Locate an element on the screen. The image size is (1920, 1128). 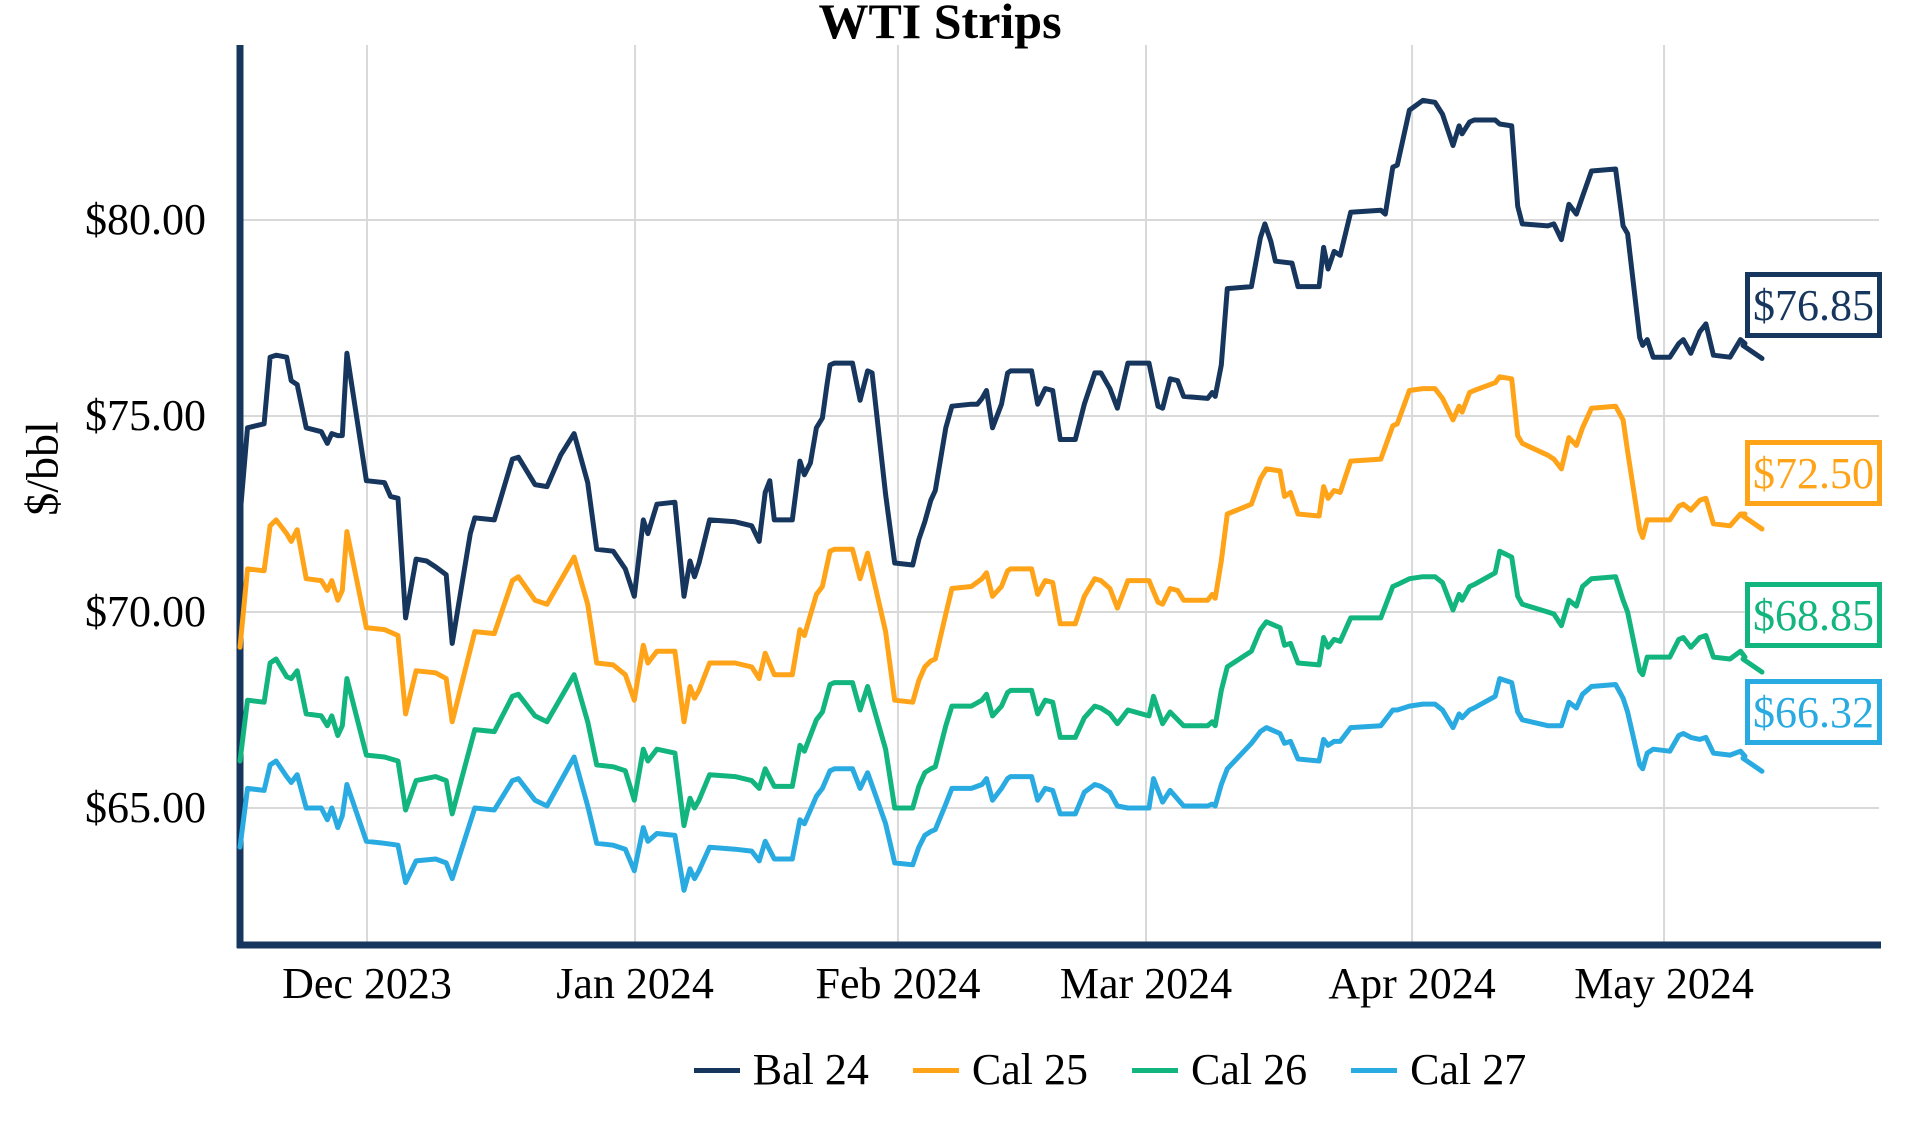
x-tick-label-dec-2023: Dec 2023 is located at coordinates (367, 983).